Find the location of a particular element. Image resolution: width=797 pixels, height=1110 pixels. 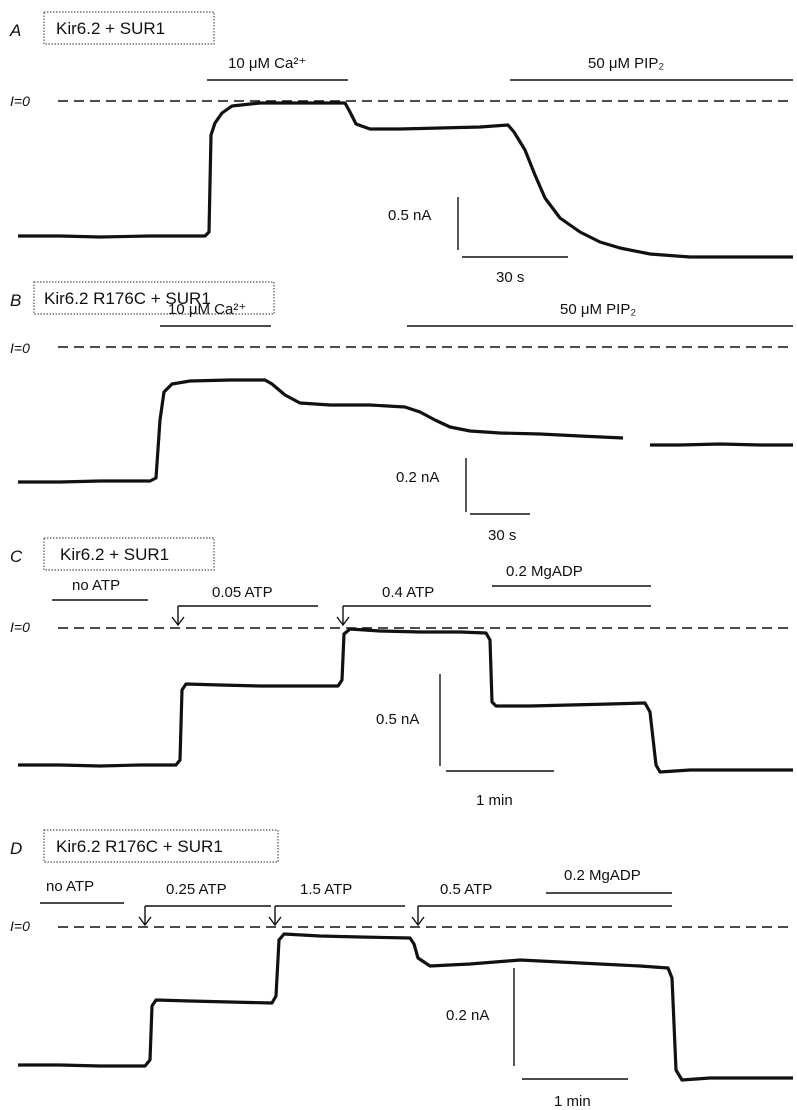

treatment-label: 1.5 ATP is located at coordinates (326, 889).